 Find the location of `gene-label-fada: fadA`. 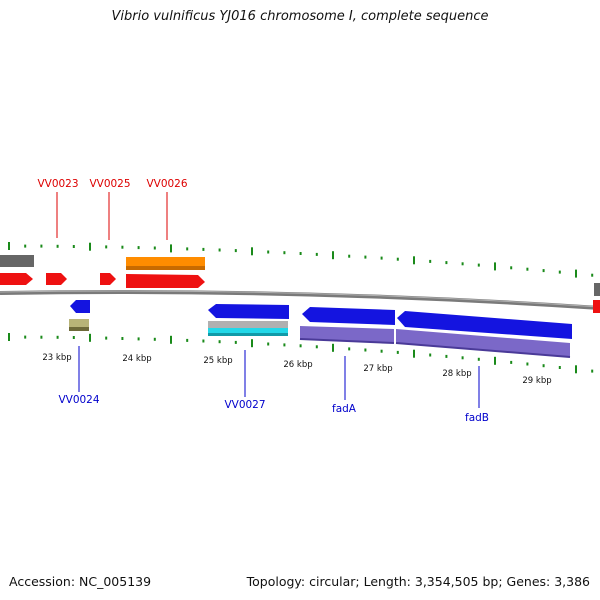

gene-label-fada: fadA is located at coordinates (344, 409).